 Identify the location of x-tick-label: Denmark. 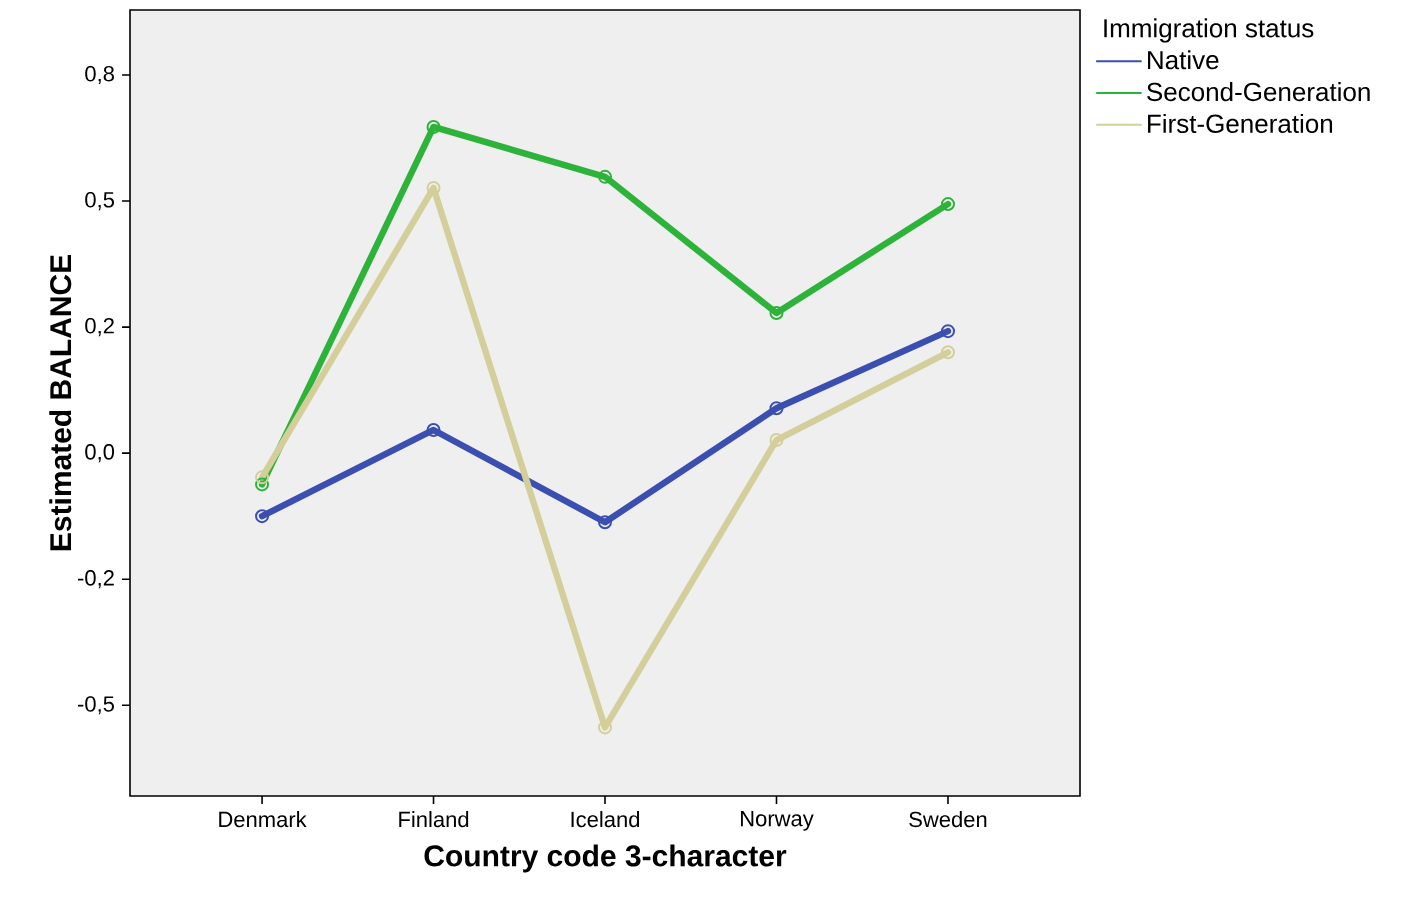
(263, 819).